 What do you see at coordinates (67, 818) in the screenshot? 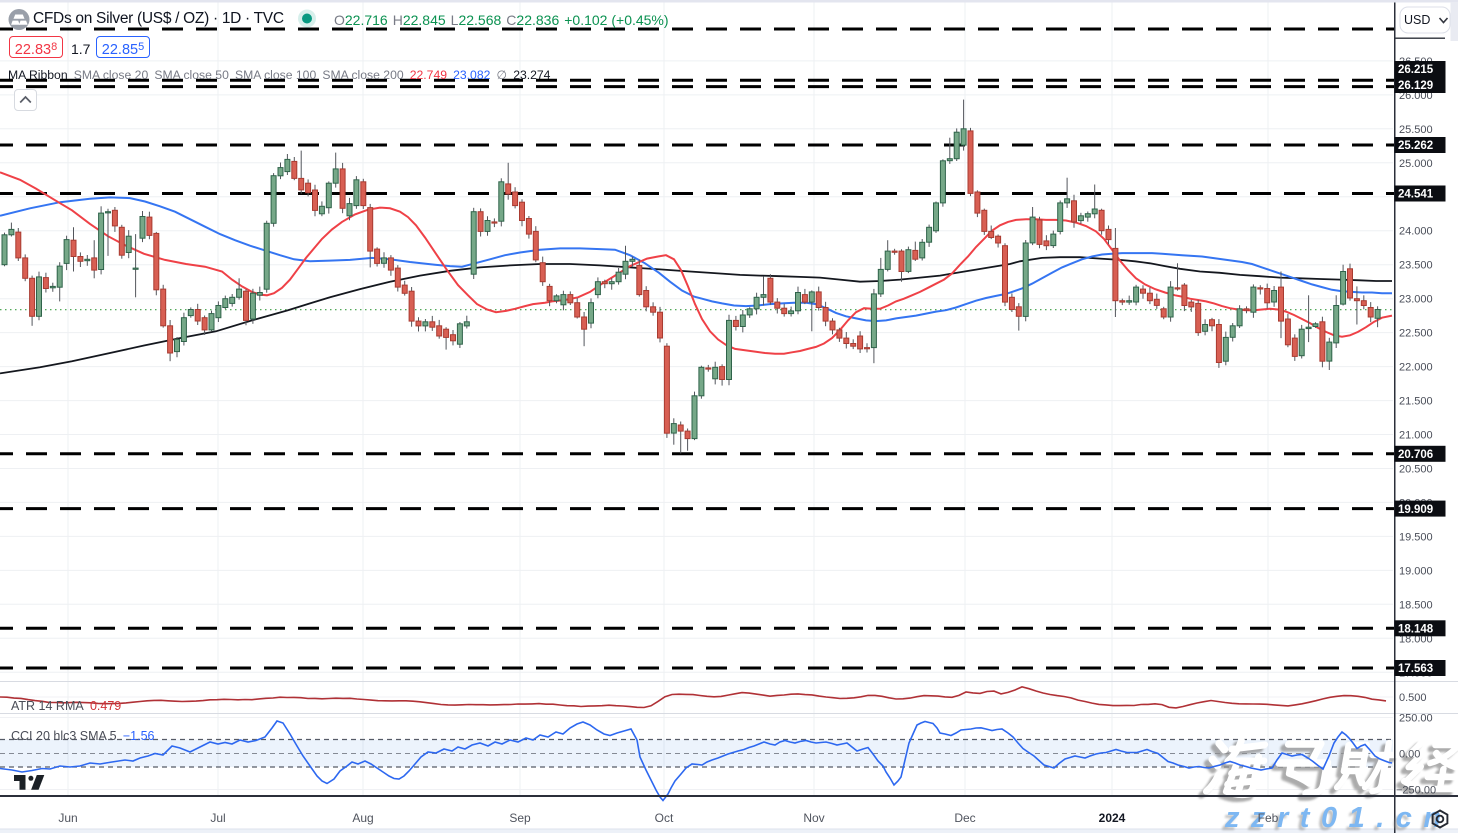
I see `svg-text: Jun` at bounding box center [67, 818].